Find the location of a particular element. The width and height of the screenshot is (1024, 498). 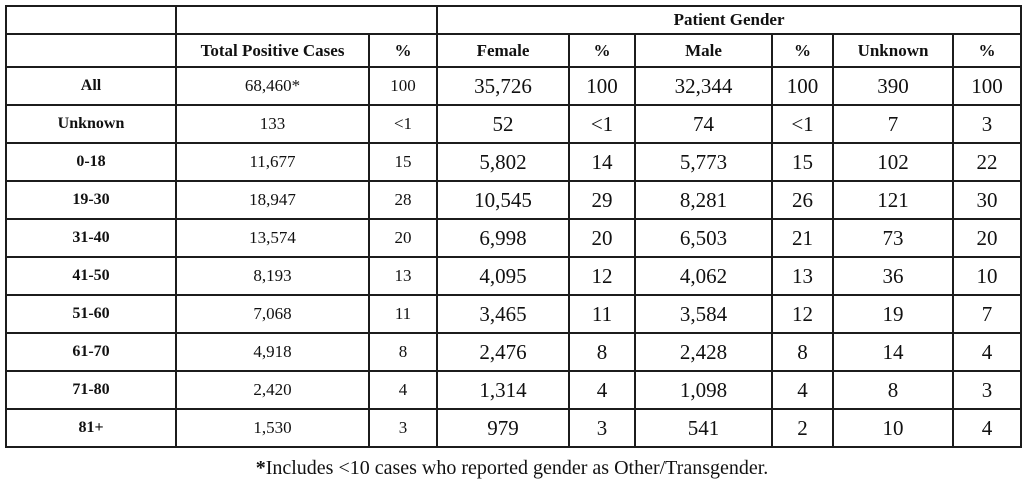

unknown-cell: 102 is located at coordinates (893, 162).